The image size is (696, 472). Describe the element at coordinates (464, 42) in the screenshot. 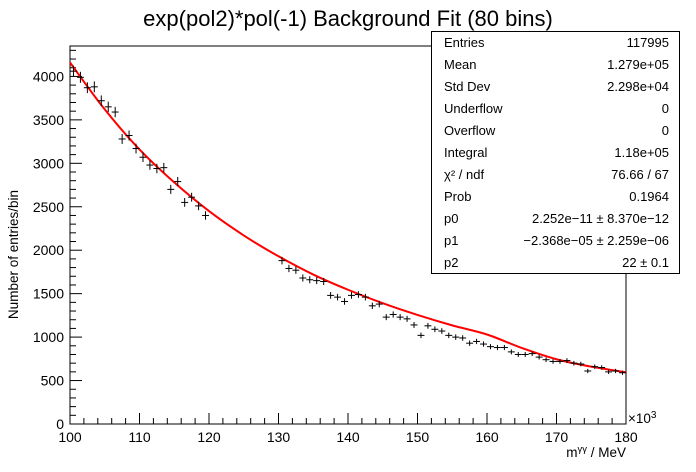

I see `stats-key: Entries` at that location.